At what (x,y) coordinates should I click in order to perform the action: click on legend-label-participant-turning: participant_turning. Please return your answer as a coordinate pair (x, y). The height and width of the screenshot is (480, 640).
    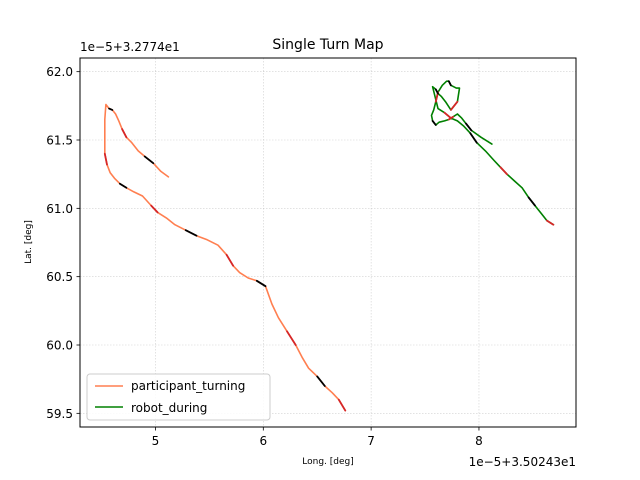
    Looking at the image, I should click on (188, 386).